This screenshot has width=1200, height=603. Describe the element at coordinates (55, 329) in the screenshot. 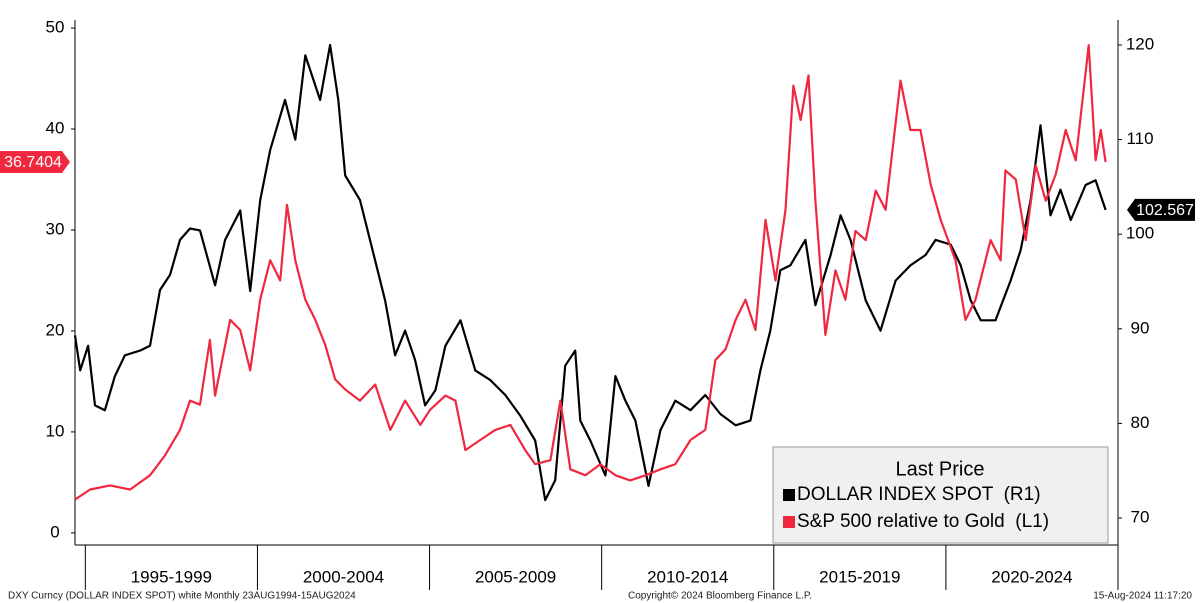

I see `y-tick-label: 20` at that location.